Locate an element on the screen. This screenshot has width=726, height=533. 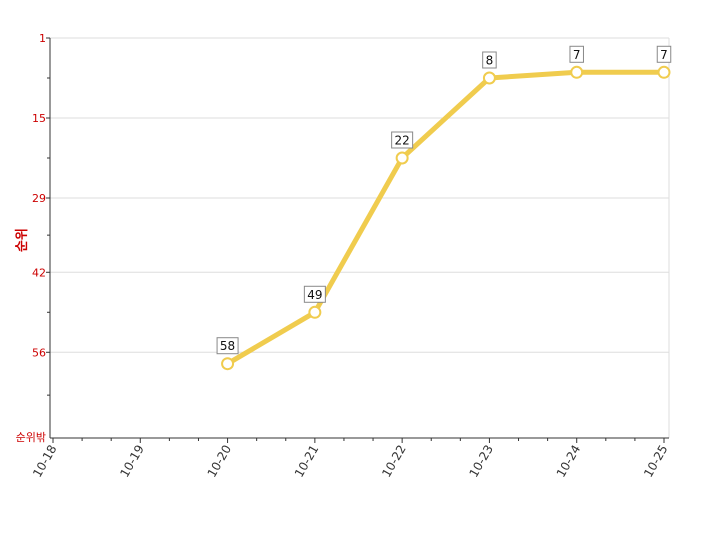
data-label: 22 is located at coordinates (402, 141).